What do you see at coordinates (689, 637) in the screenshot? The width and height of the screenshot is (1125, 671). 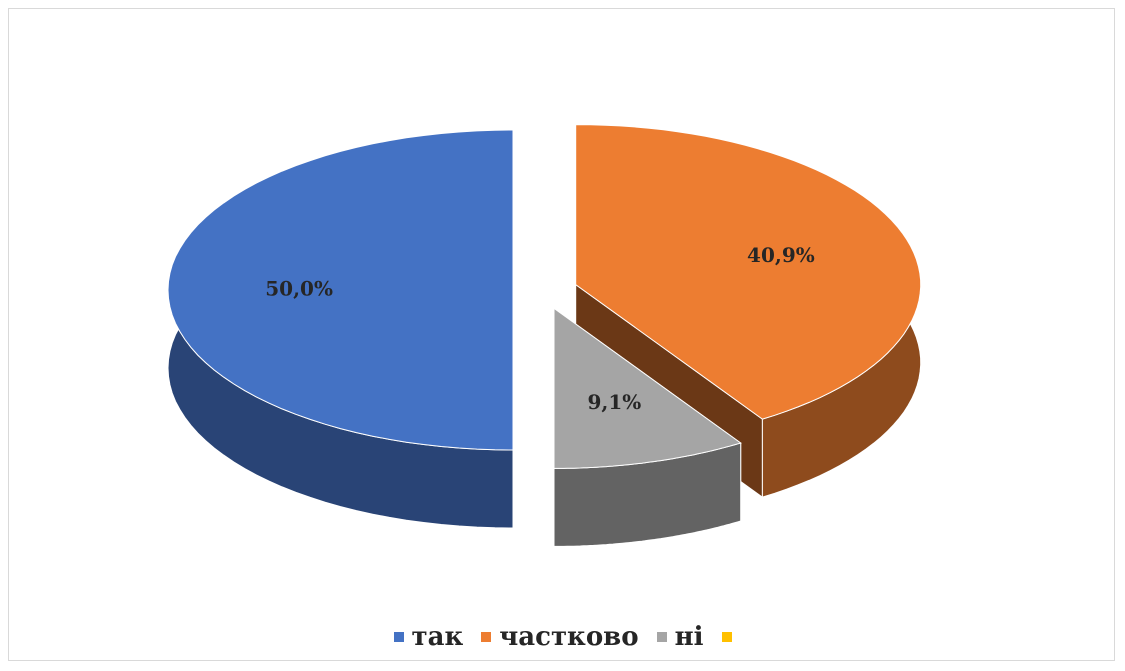 I see `legend-label: ні` at bounding box center [689, 637].